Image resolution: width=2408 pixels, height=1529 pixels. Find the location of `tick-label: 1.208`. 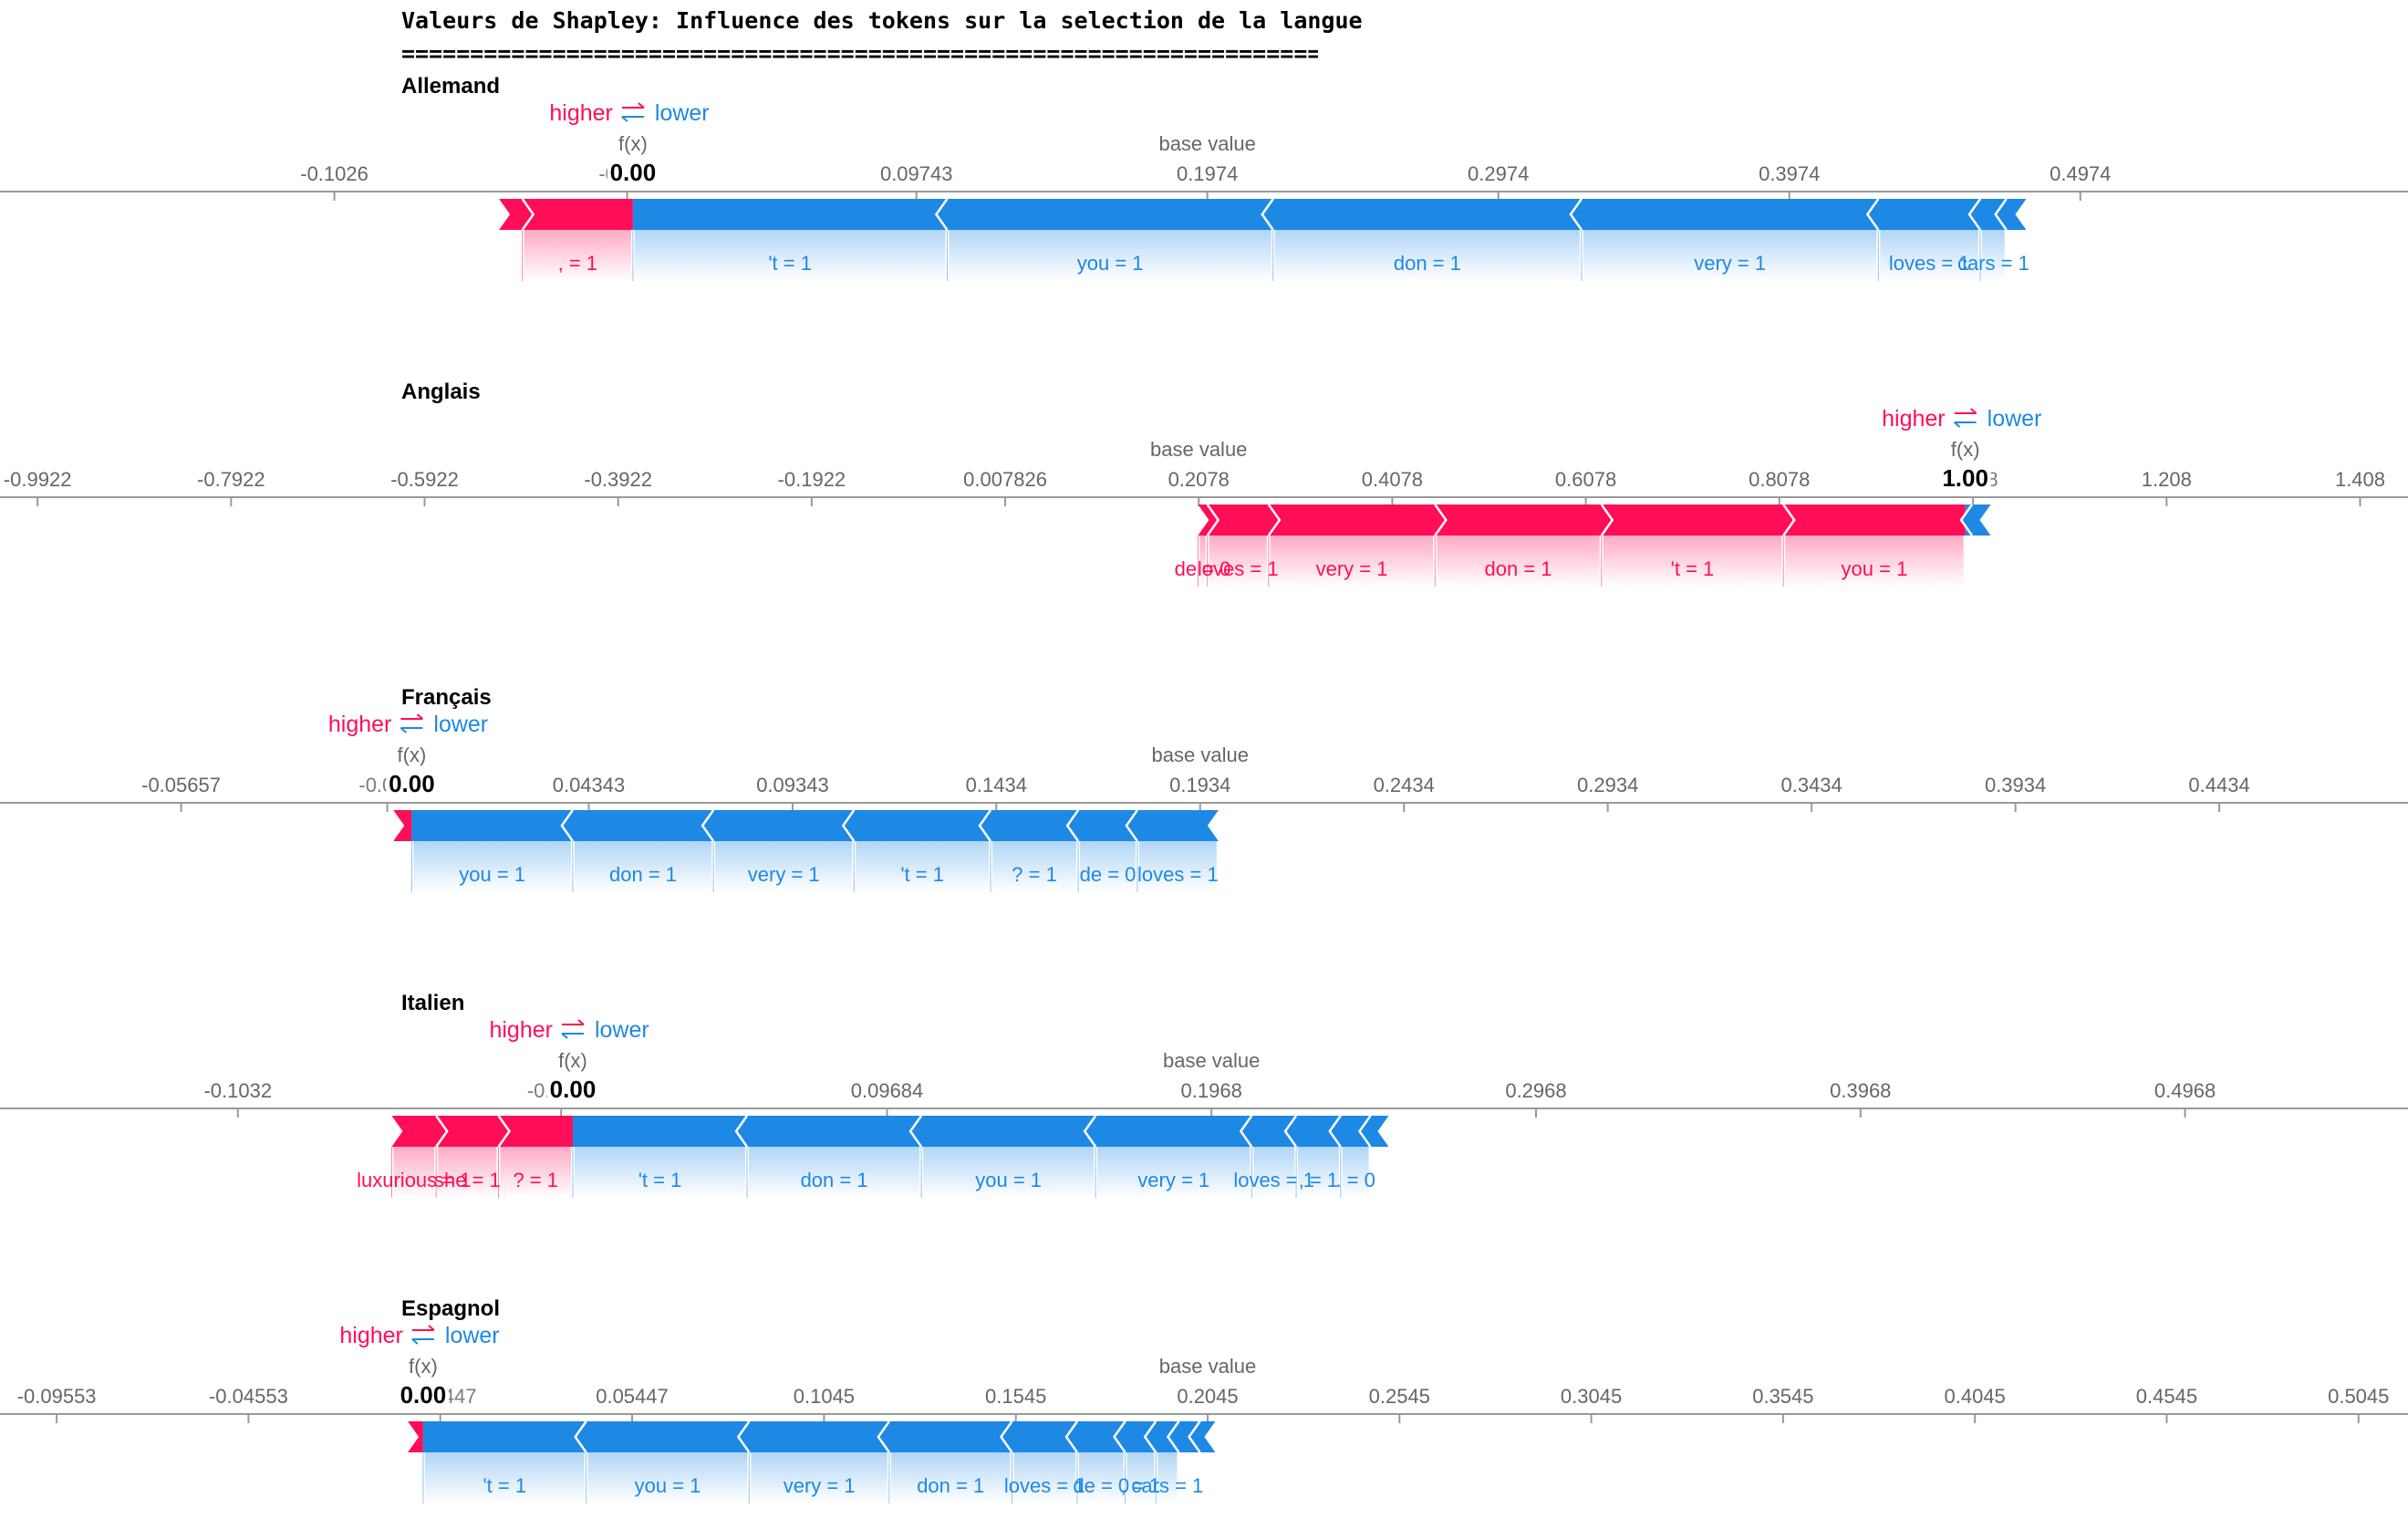

tick-label: 1.208 is located at coordinates (2167, 480).